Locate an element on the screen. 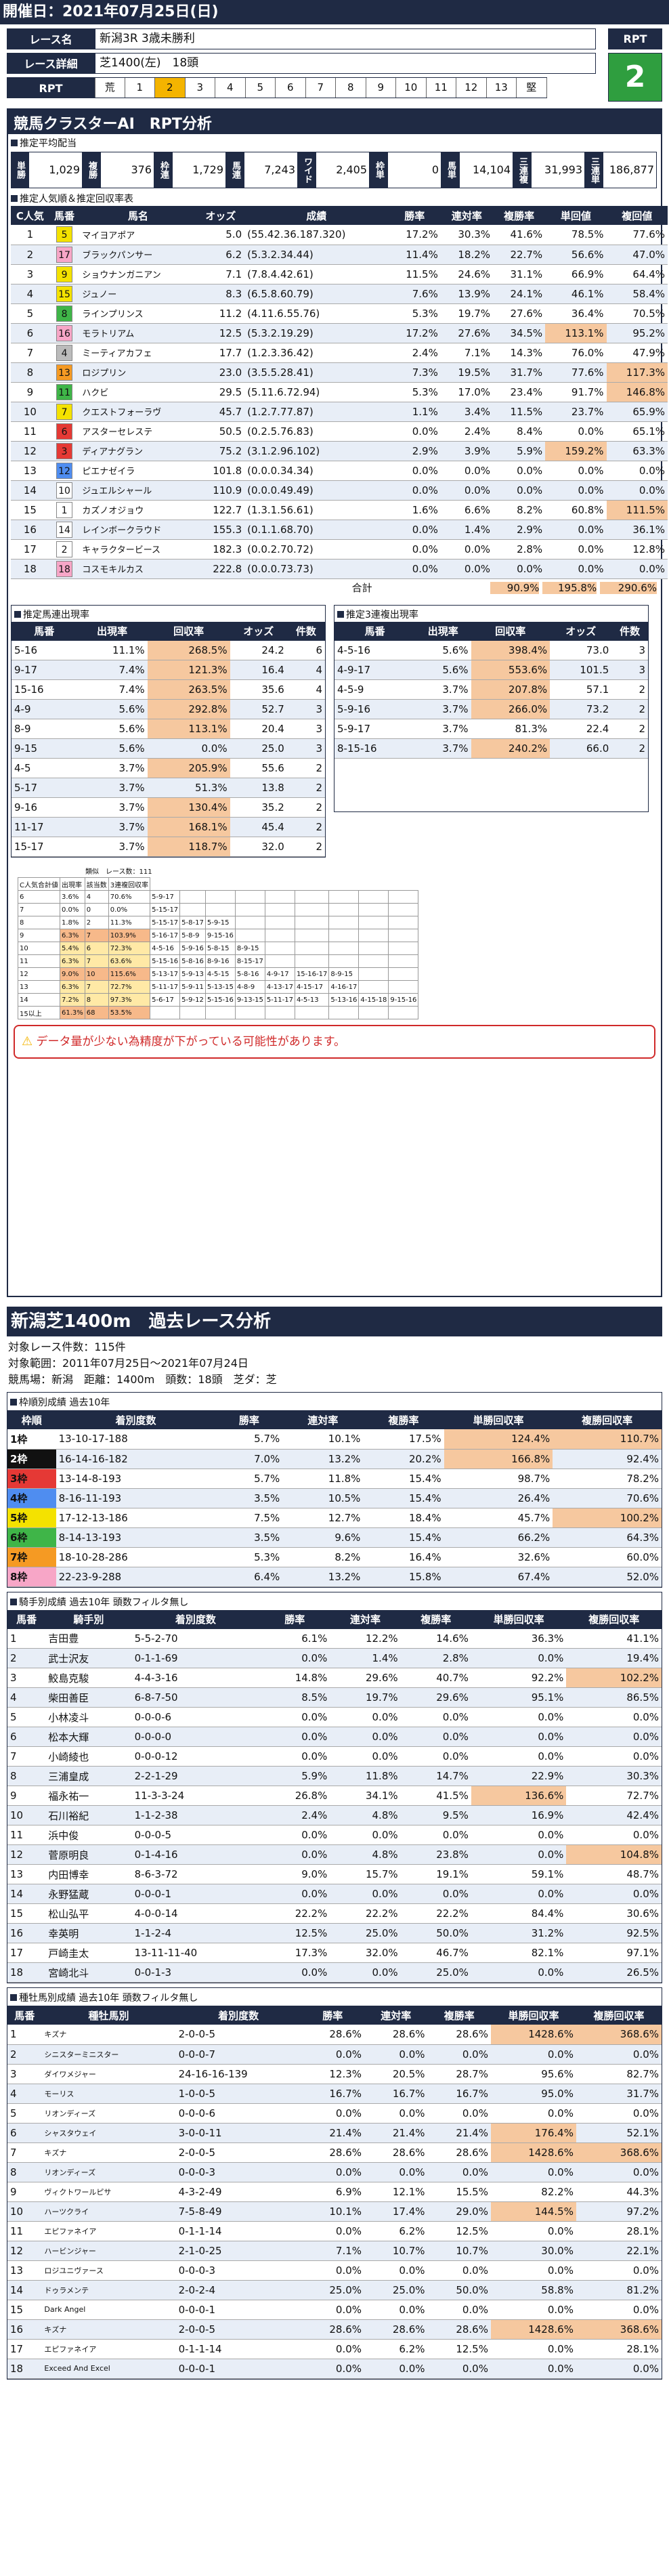 This screenshot has width=669, height=2576. pop-cell: 3.4% is located at coordinates (467, 412).